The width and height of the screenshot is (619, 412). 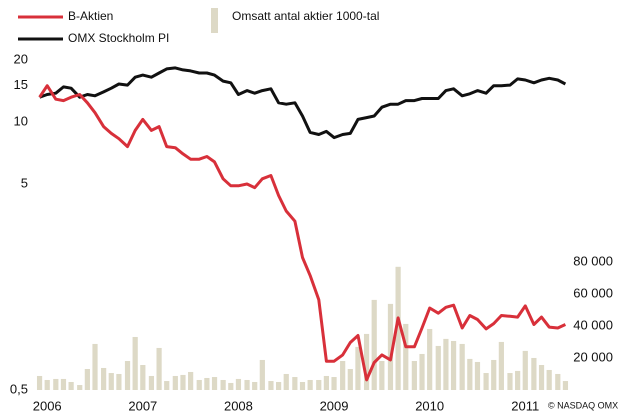 I want to click on y-tick-label: 5, so click(x=24, y=182).